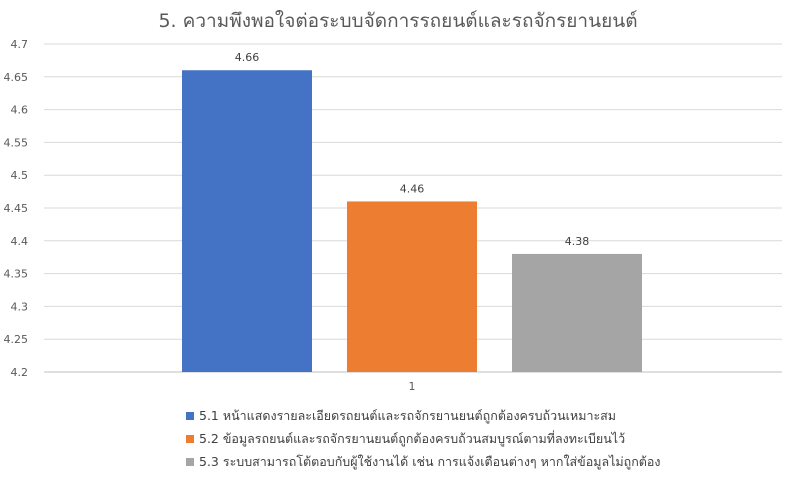 This screenshot has width=796, height=478. I want to click on y-tick-label: 4.35, so click(16, 274).